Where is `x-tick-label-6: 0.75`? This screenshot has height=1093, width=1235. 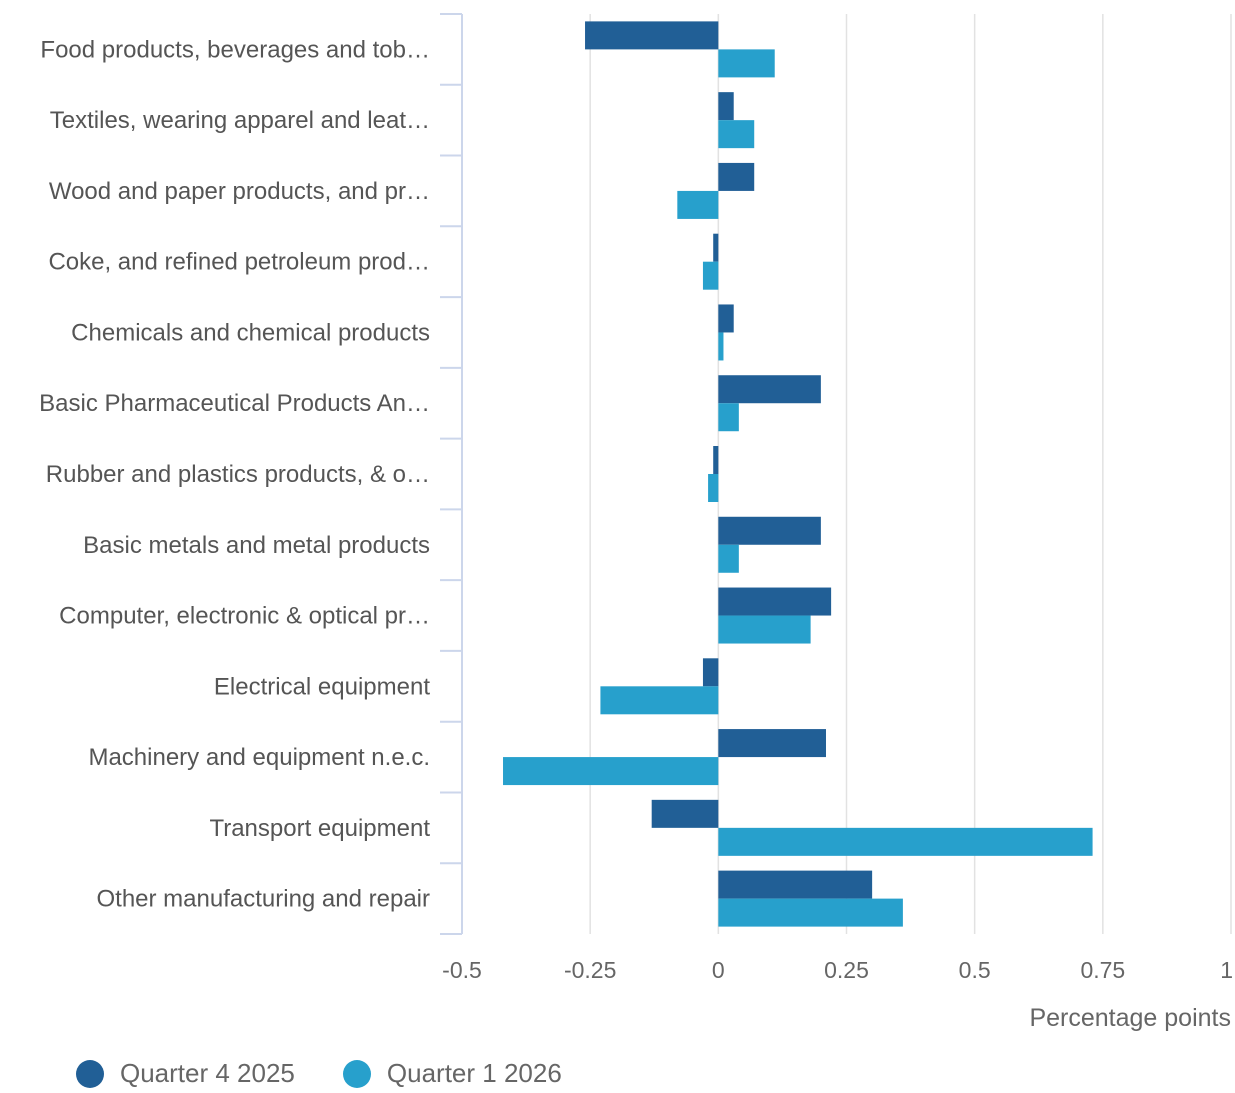 x-tick-label-6: 0.75 is located at coordinates (1102, 970).